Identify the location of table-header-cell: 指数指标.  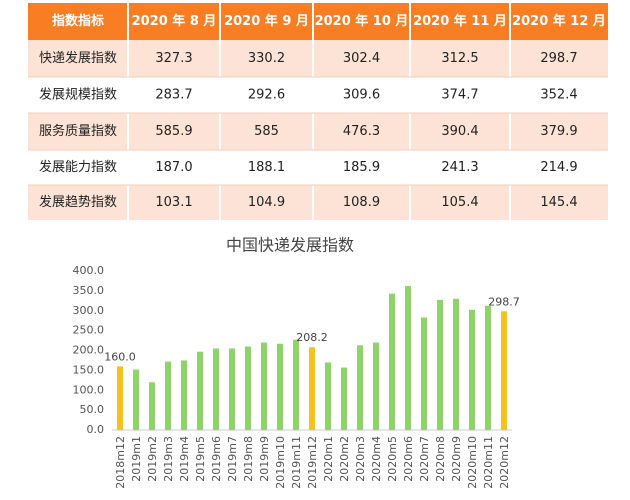
(78, 21).